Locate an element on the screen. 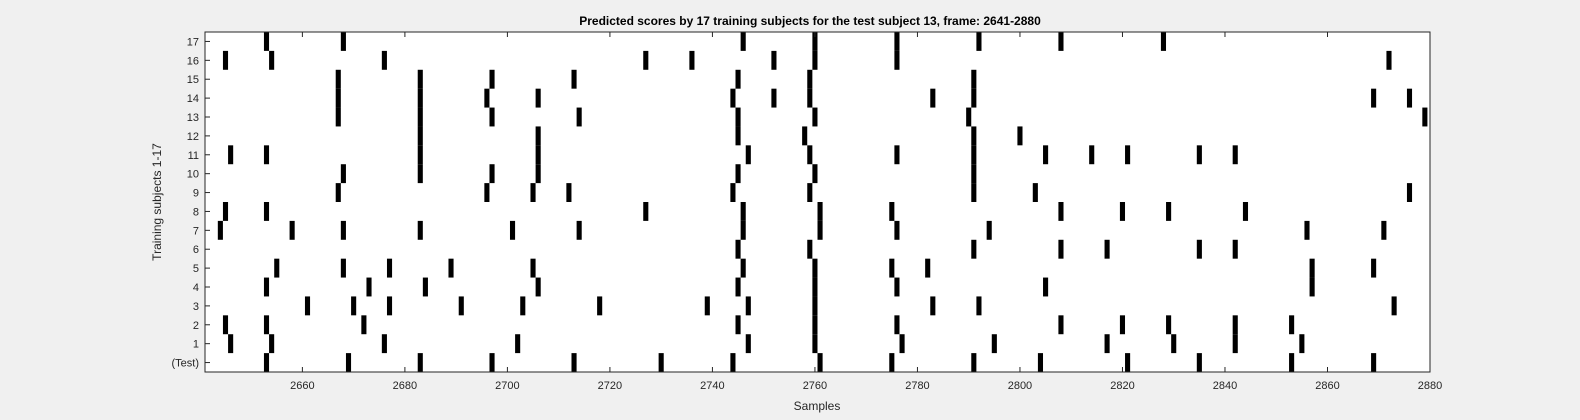  x-tick-label: 2800 is located at coordinates (1020, 386).